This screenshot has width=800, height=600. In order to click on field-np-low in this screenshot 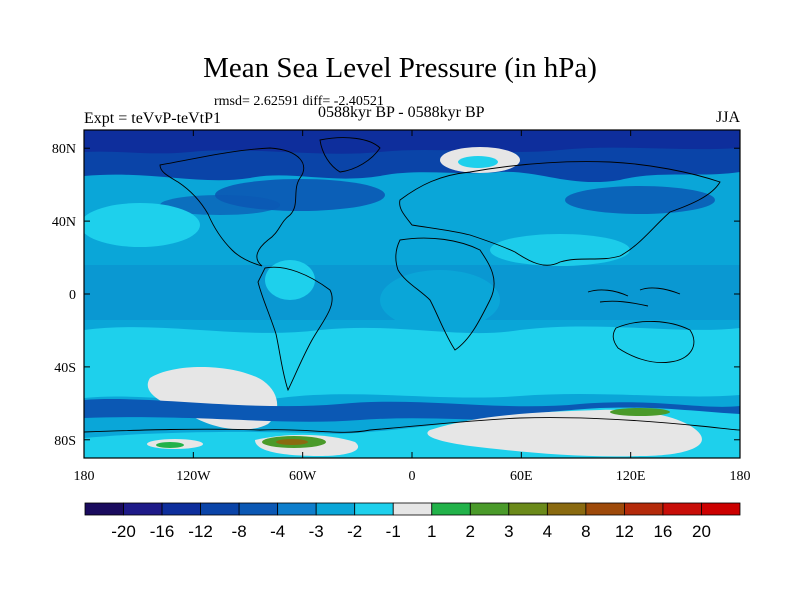, I will do `click(220, 205)`.